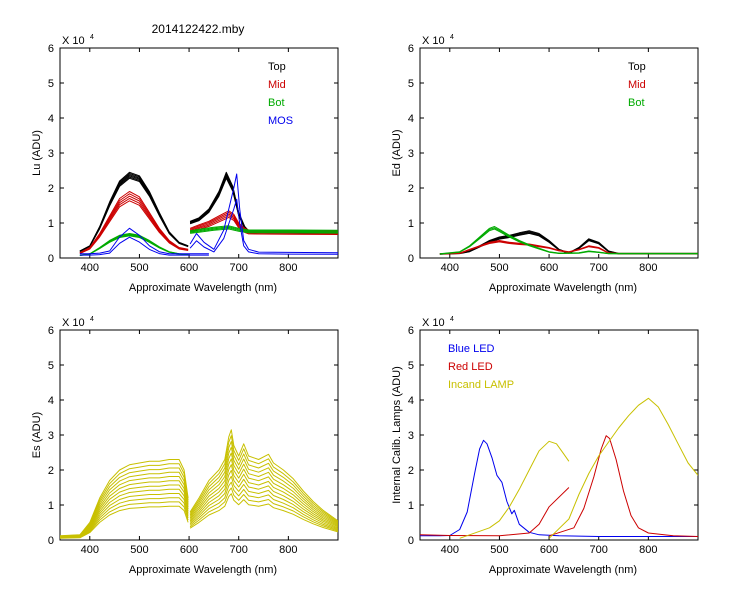 Image resolution: width=750 pixels, height=605 pixels. I want to click on es-ytick-label: 4, so click(51, 401).